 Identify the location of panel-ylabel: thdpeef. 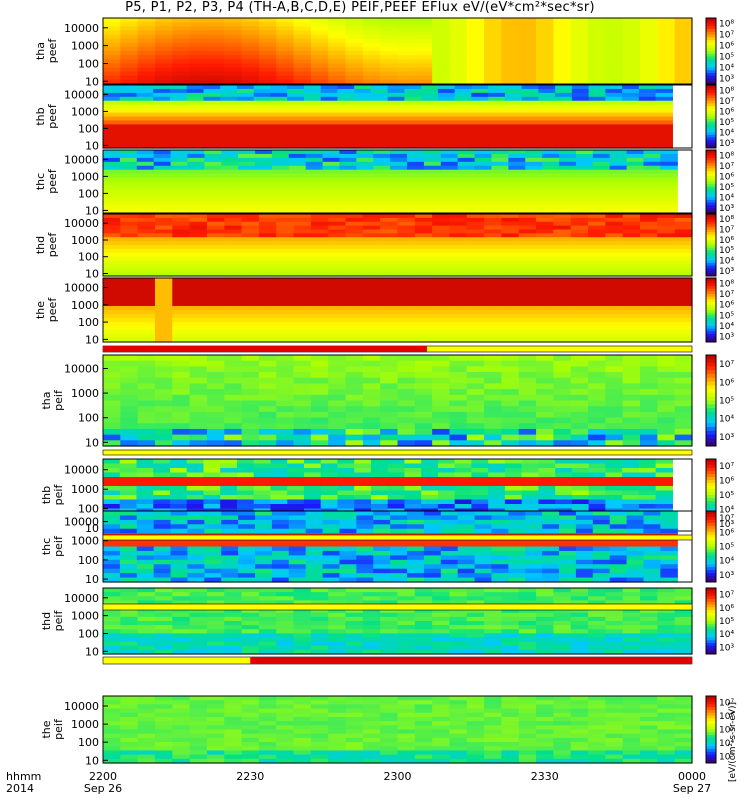
(46, 245).